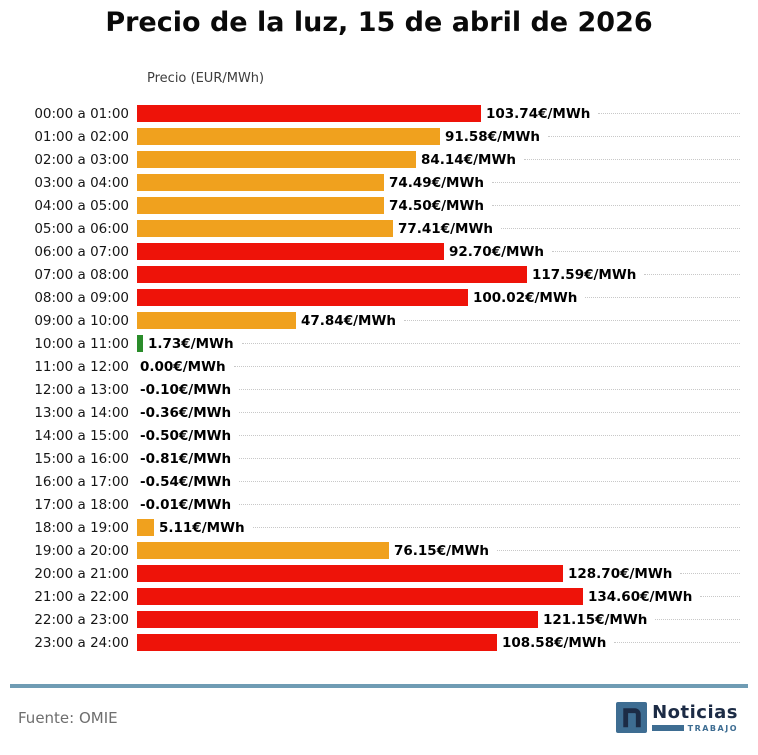 This screenshot has width=758, height=755. I want to click on chart-row: 04:00 a 05:00 74.50€/MWh, so click(379, 205).